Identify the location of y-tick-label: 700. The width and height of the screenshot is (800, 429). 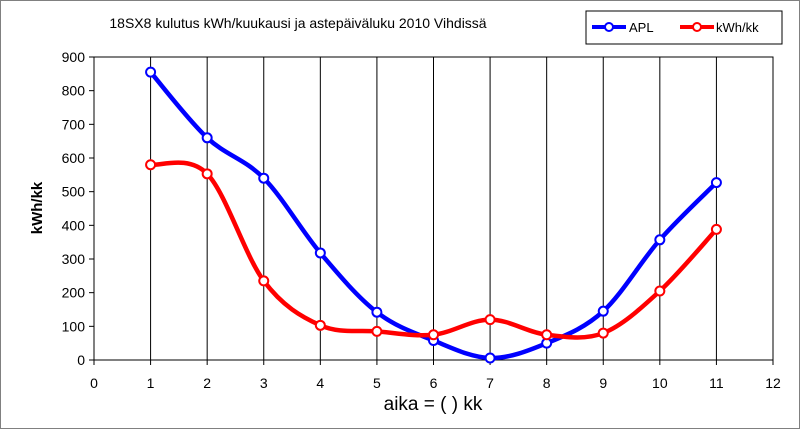
(74, 124).